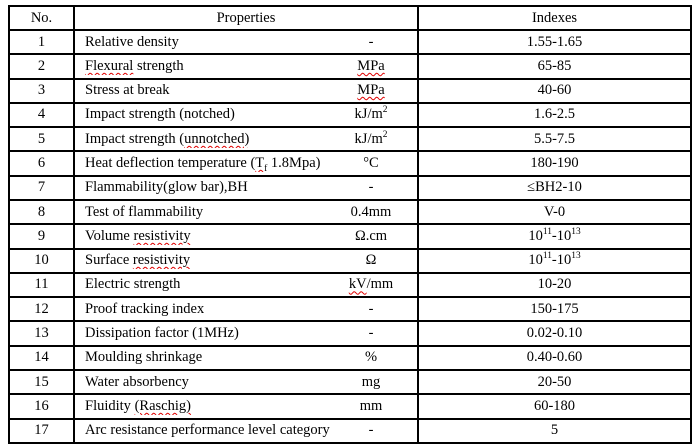  I want to click on property-content: Flammability(glow bar),BH -, so click(246, 187).